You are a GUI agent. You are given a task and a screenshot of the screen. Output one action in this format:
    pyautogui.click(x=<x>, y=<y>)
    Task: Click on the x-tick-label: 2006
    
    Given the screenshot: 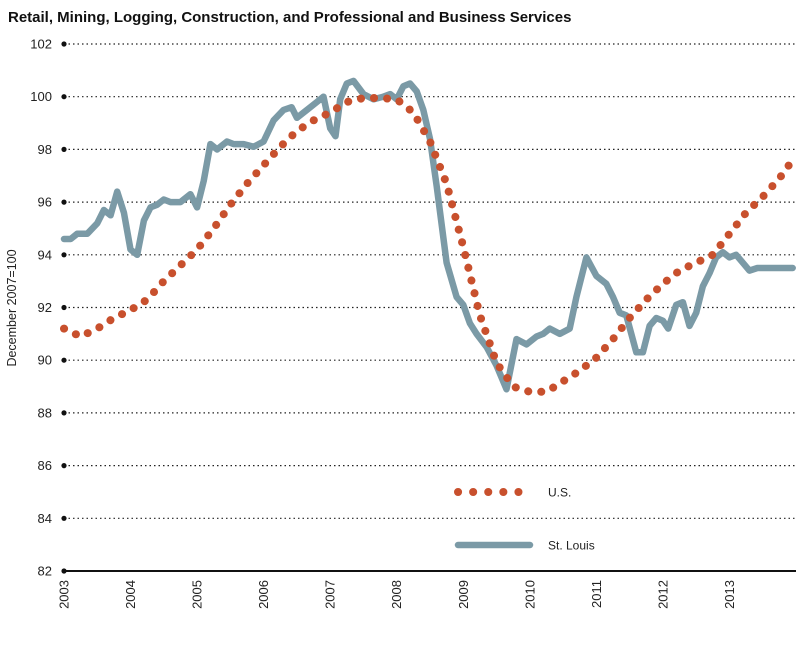 What is the action you would take?
    pyautogui.click(x=263, y=594)
    